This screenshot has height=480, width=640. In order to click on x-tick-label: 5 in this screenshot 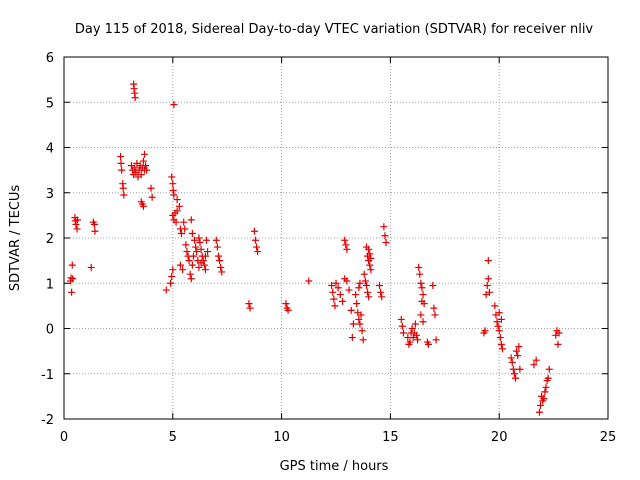, I will do `click(173, 437)`.